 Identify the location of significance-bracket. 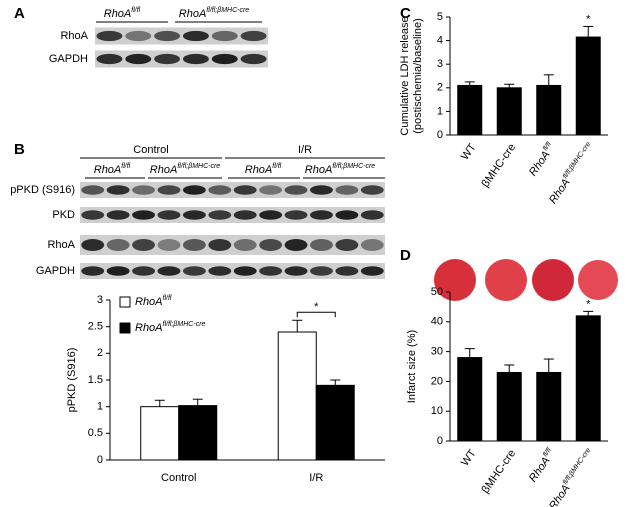
(316, 314).